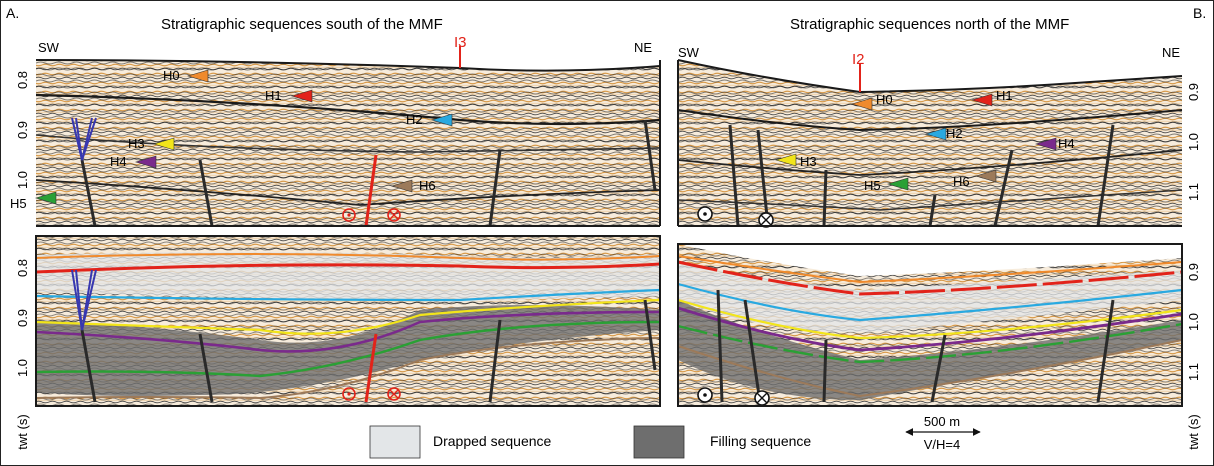 This screenshot has height=466, width=1214. What do you see at coordinates (929, 24) in the screenshot?
I see `panel-b-title: Stratigraphic sequences north of the MMF` at bounding box center [929, 24].